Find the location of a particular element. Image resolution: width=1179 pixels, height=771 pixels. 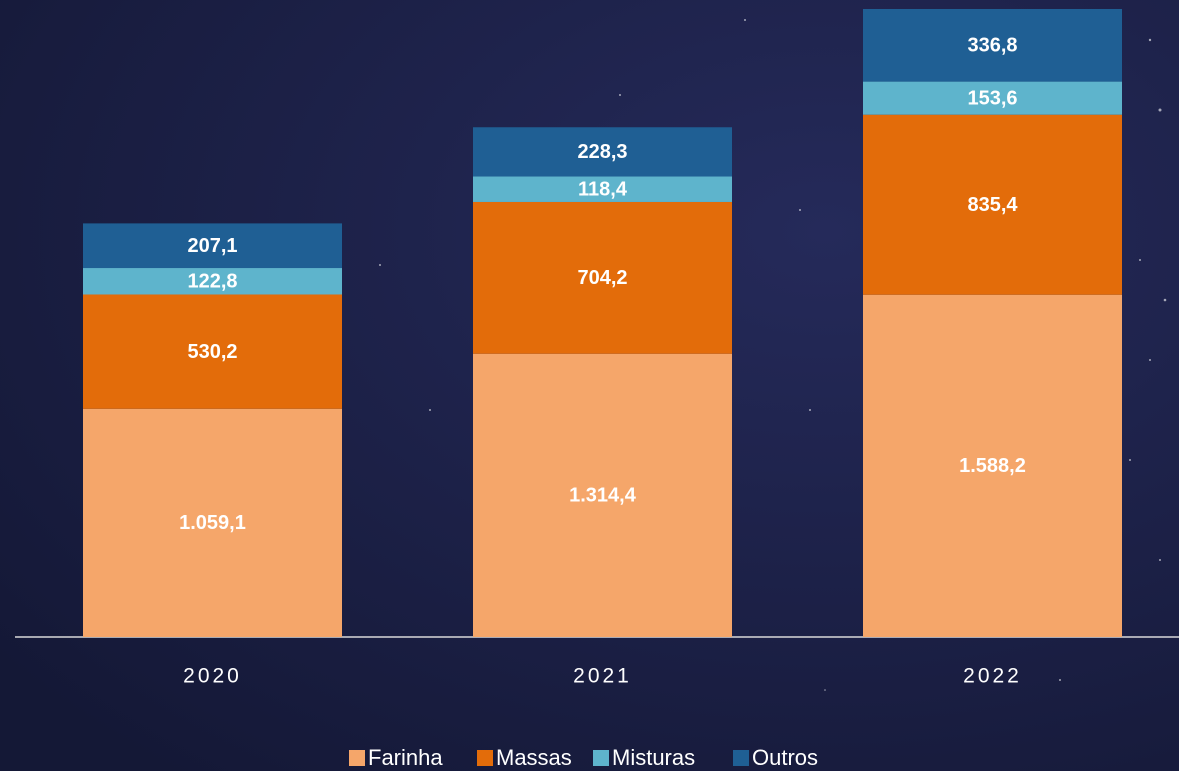

data-label: 1.059,1 is located at coordinates (212, 523).